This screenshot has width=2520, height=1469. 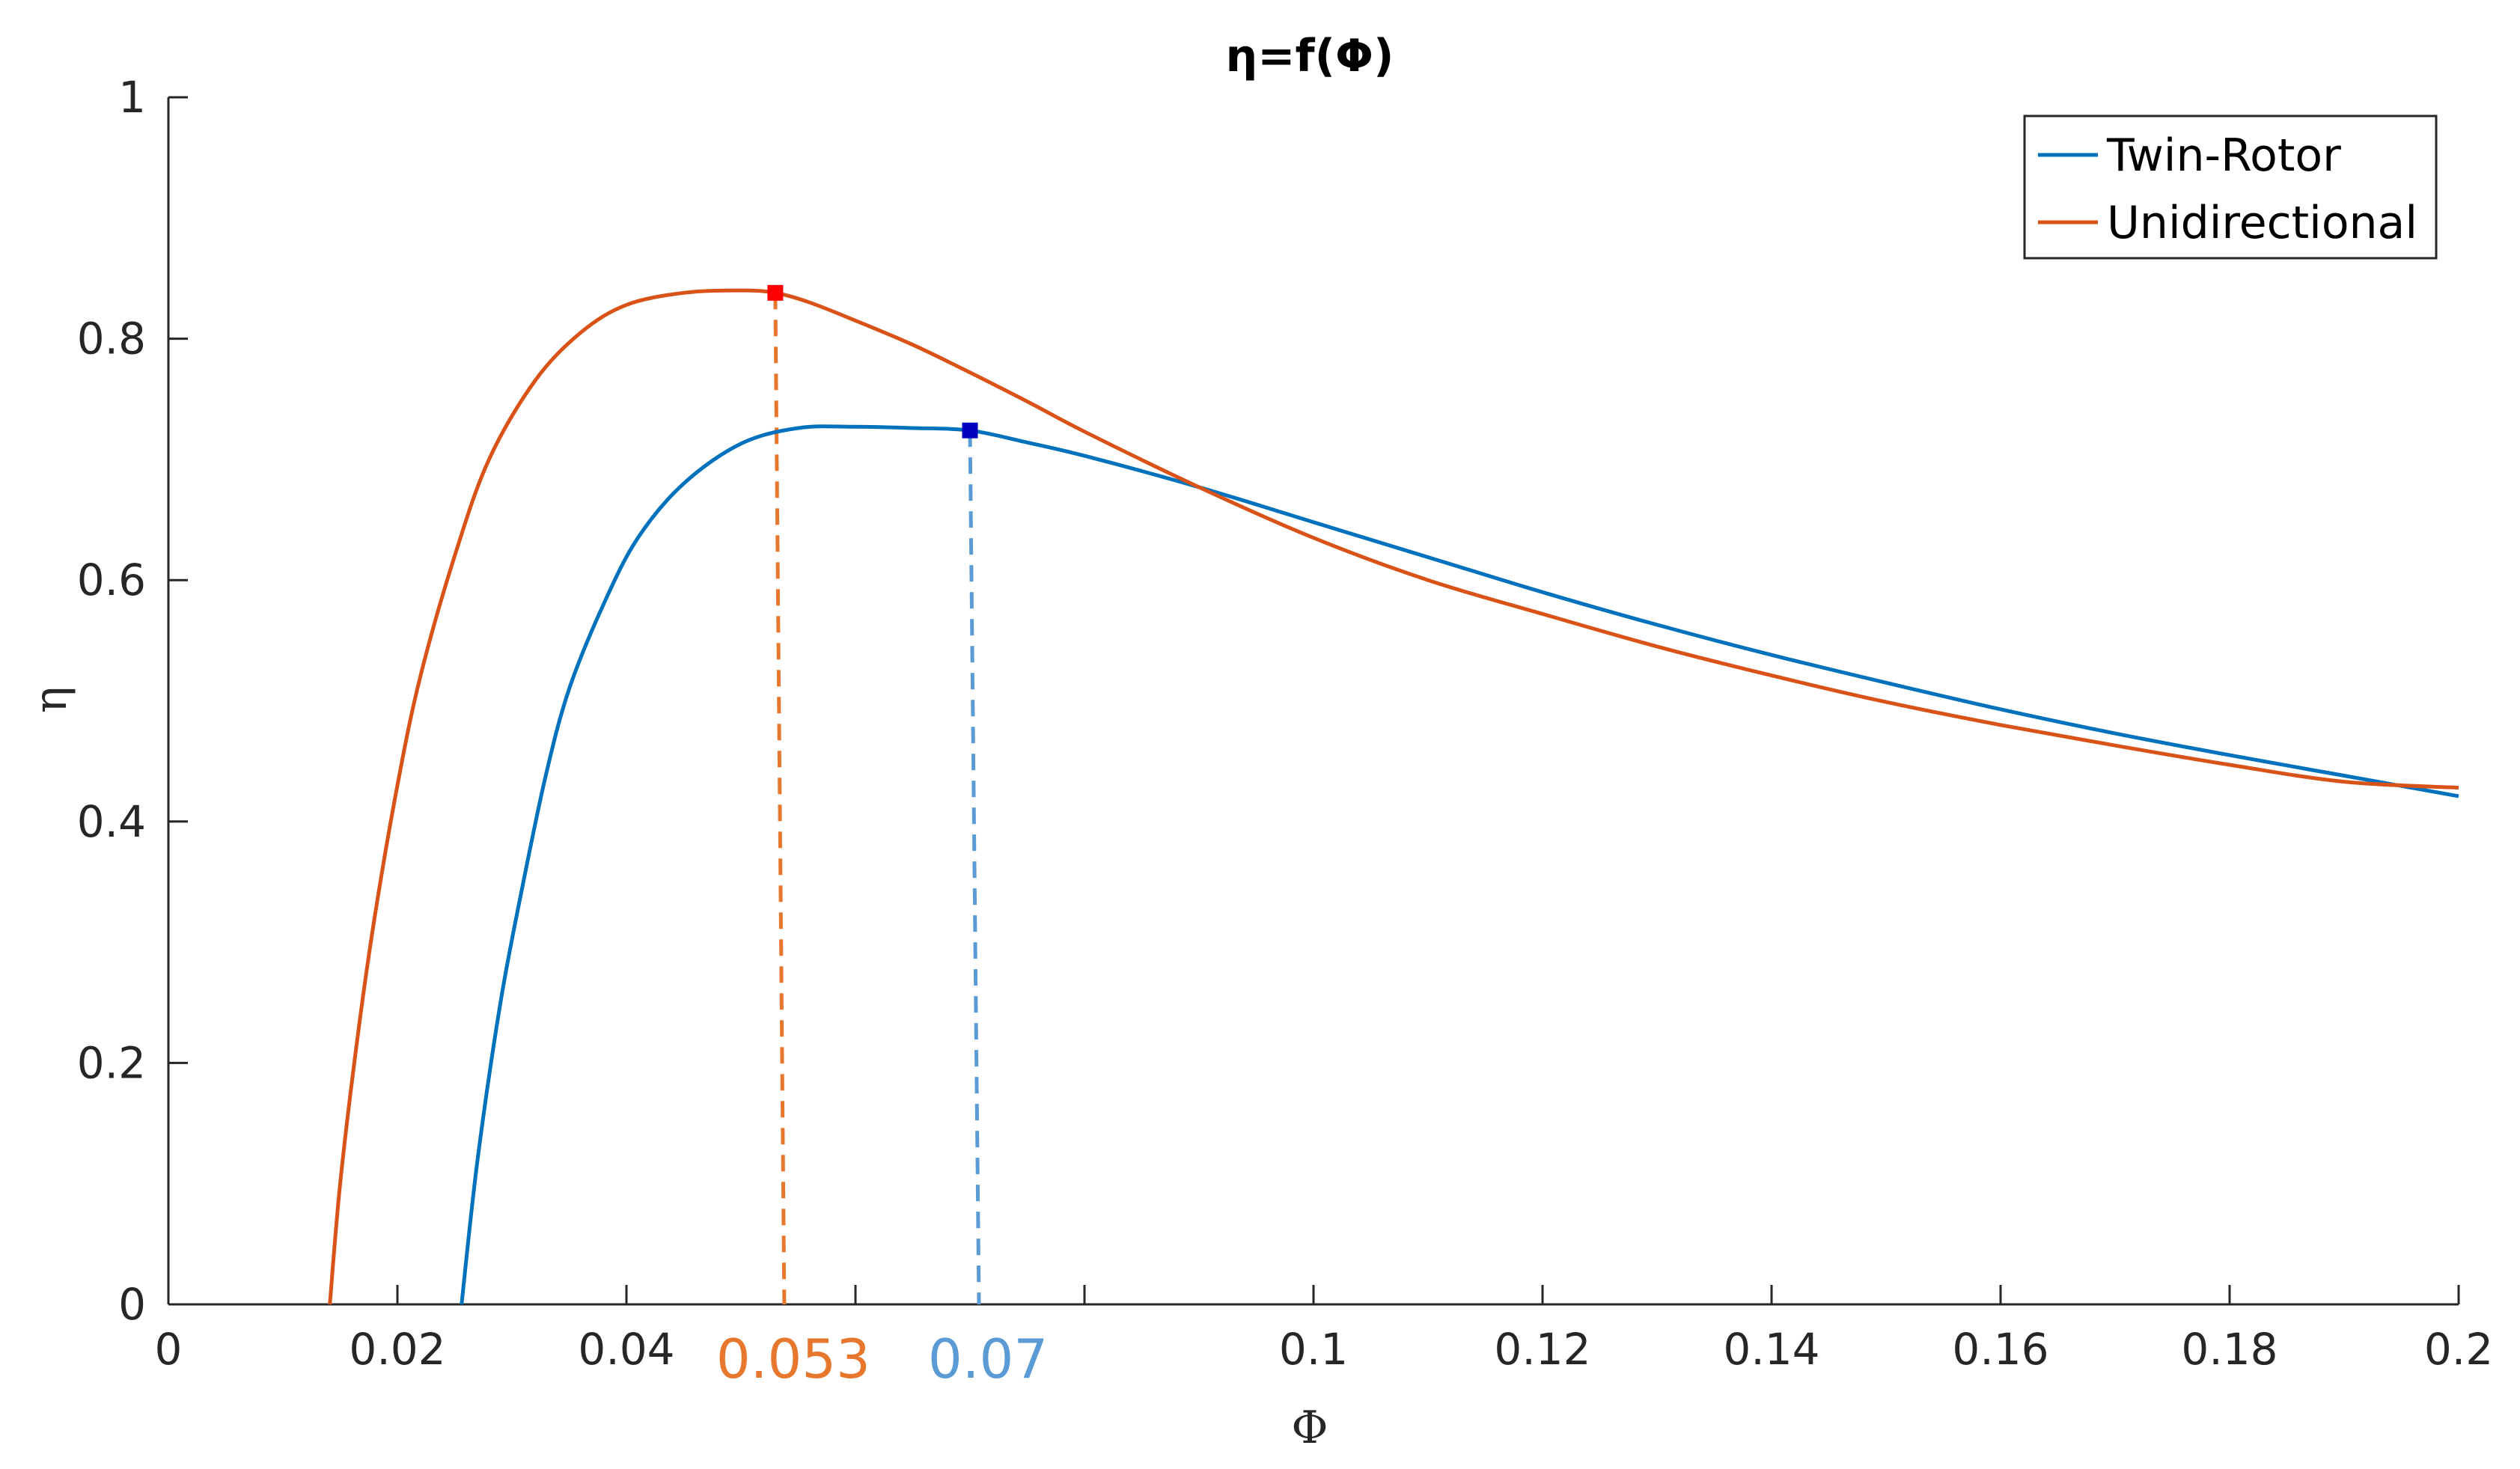 I want to click on peak-markers, so click(x=872, y=362).